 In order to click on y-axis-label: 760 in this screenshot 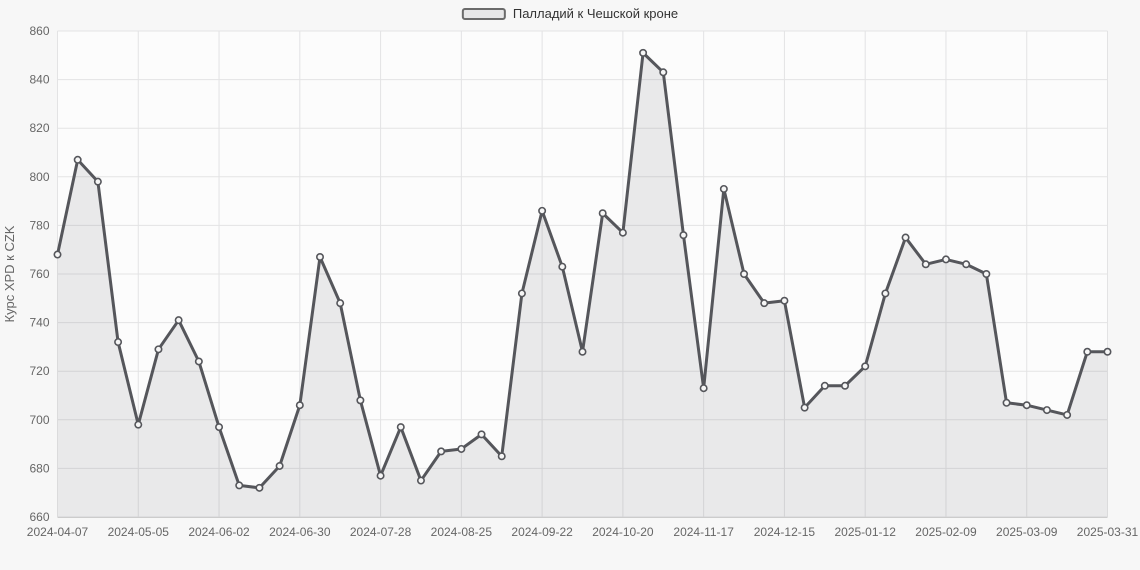, I will do `click(39, 274)`.